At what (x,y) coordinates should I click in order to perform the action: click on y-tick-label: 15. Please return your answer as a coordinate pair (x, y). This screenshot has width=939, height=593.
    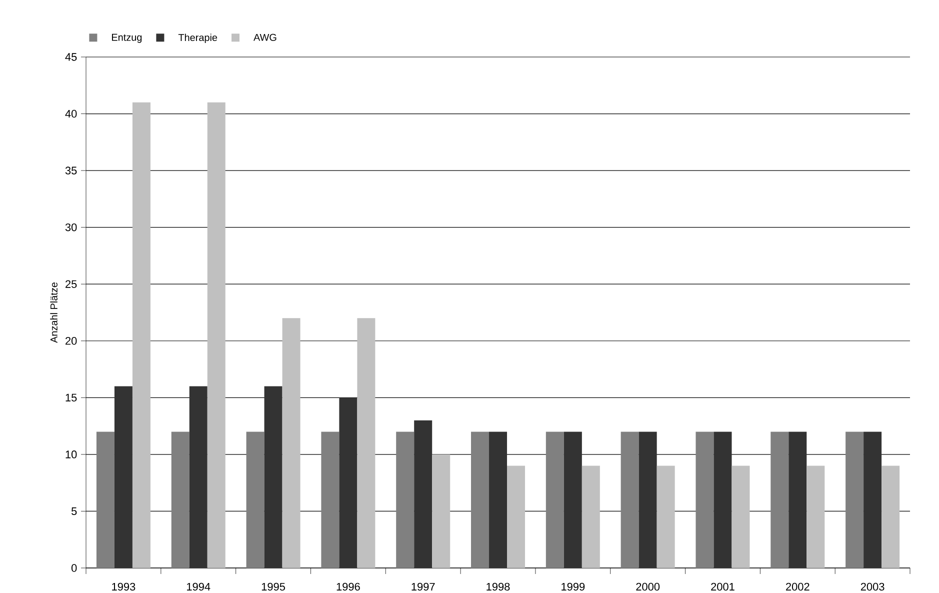
    Looking at the image, I should click on (71, 398).